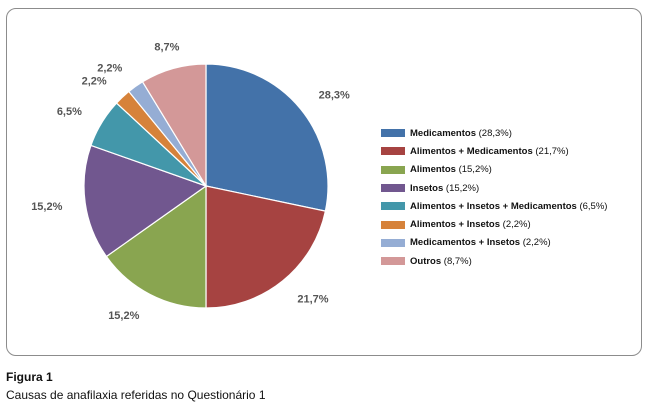  What do you see at coordinates (94, 81) in the screenshot?
I see `slice-label-alimentos-insetos: 2,2%` at bounding box center [94, 81].